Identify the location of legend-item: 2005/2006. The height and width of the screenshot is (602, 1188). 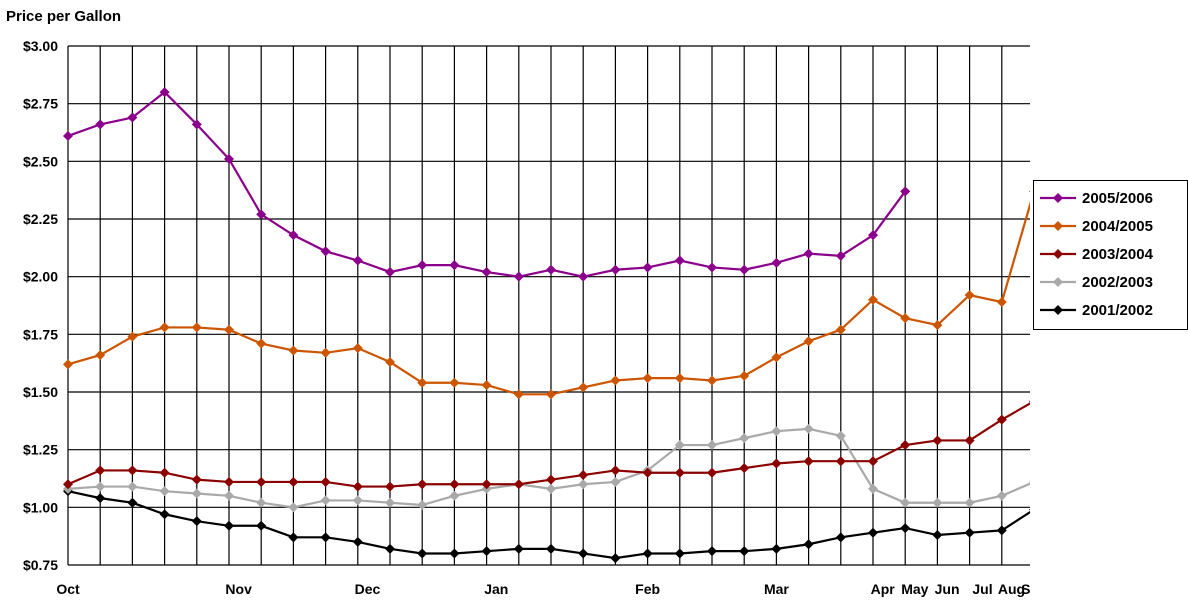
(1096, 198).